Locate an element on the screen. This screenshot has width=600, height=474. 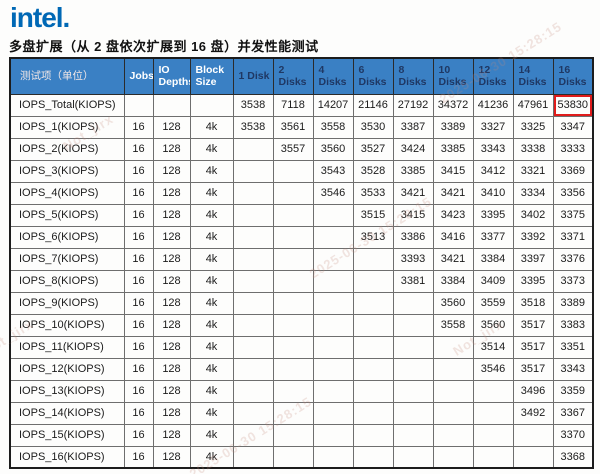
value-cell: 3383 is located at coordinates (573, 325).